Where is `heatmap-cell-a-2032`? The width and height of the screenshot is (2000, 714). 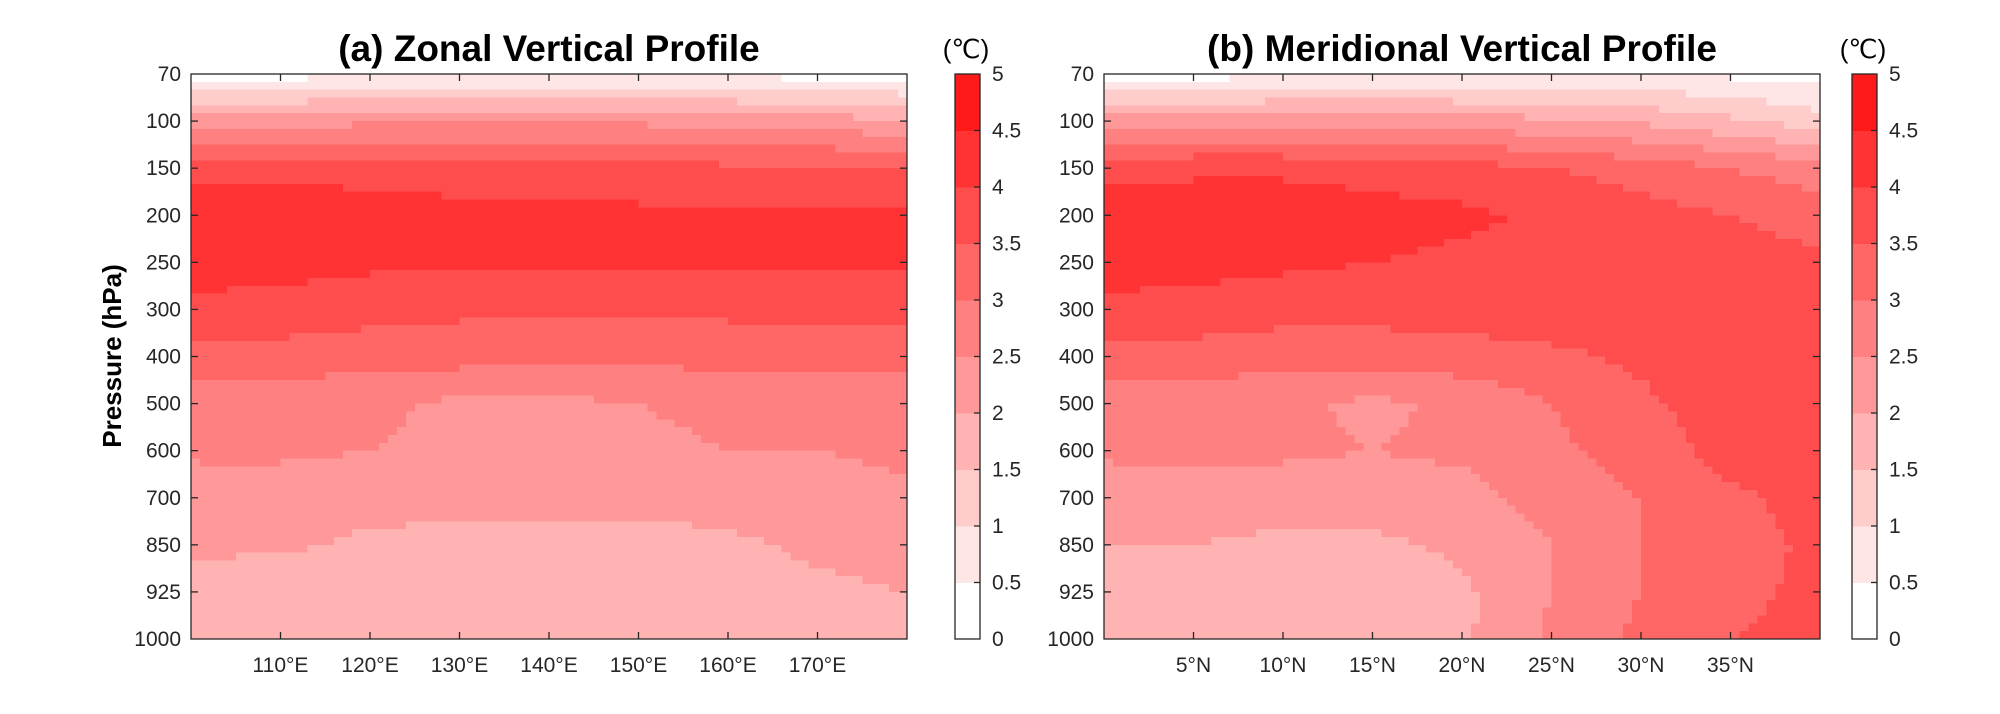
heatmap-cell-a-2032 is located at coordinates (482, 274).